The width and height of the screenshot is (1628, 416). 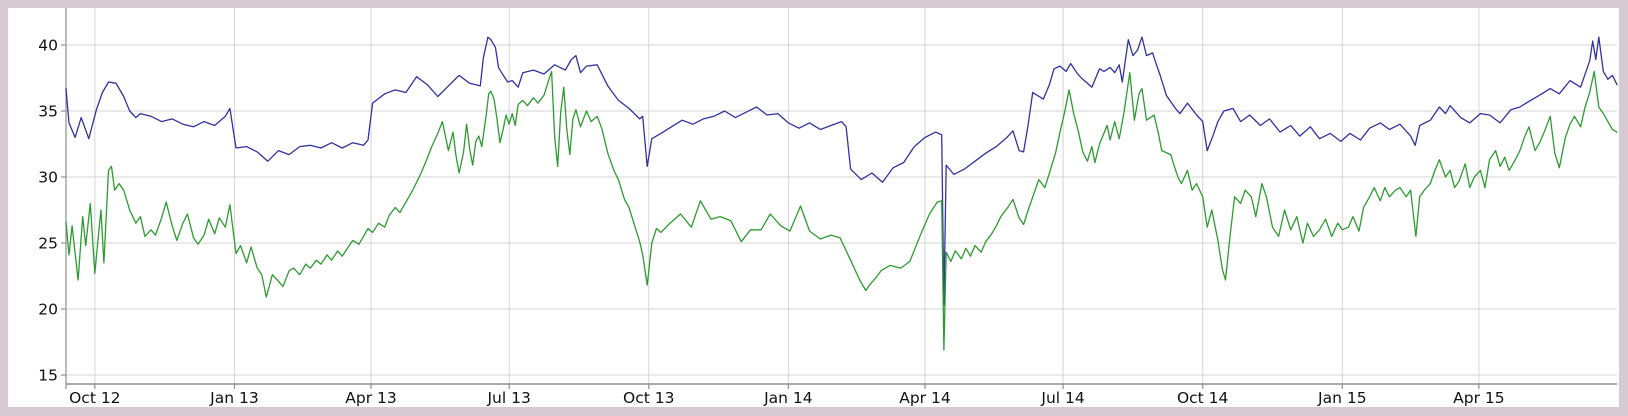 What do you see at coordinates (648, 398) in the screenshot?
I see `x-tick-label: Oct 13` at bounding box center [648, 398].